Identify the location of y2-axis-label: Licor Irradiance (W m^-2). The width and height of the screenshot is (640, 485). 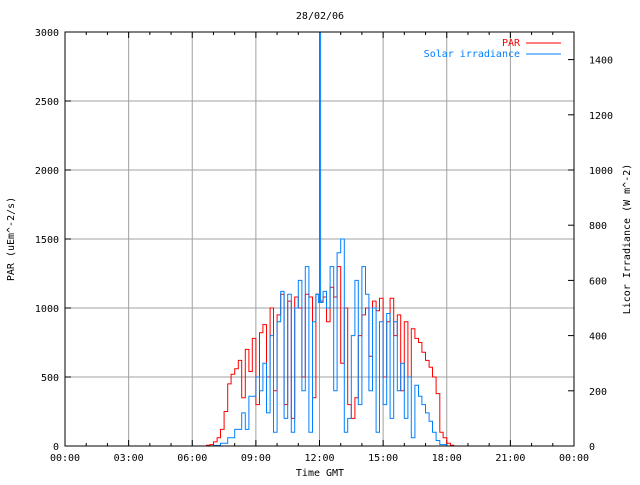
(627, 239).